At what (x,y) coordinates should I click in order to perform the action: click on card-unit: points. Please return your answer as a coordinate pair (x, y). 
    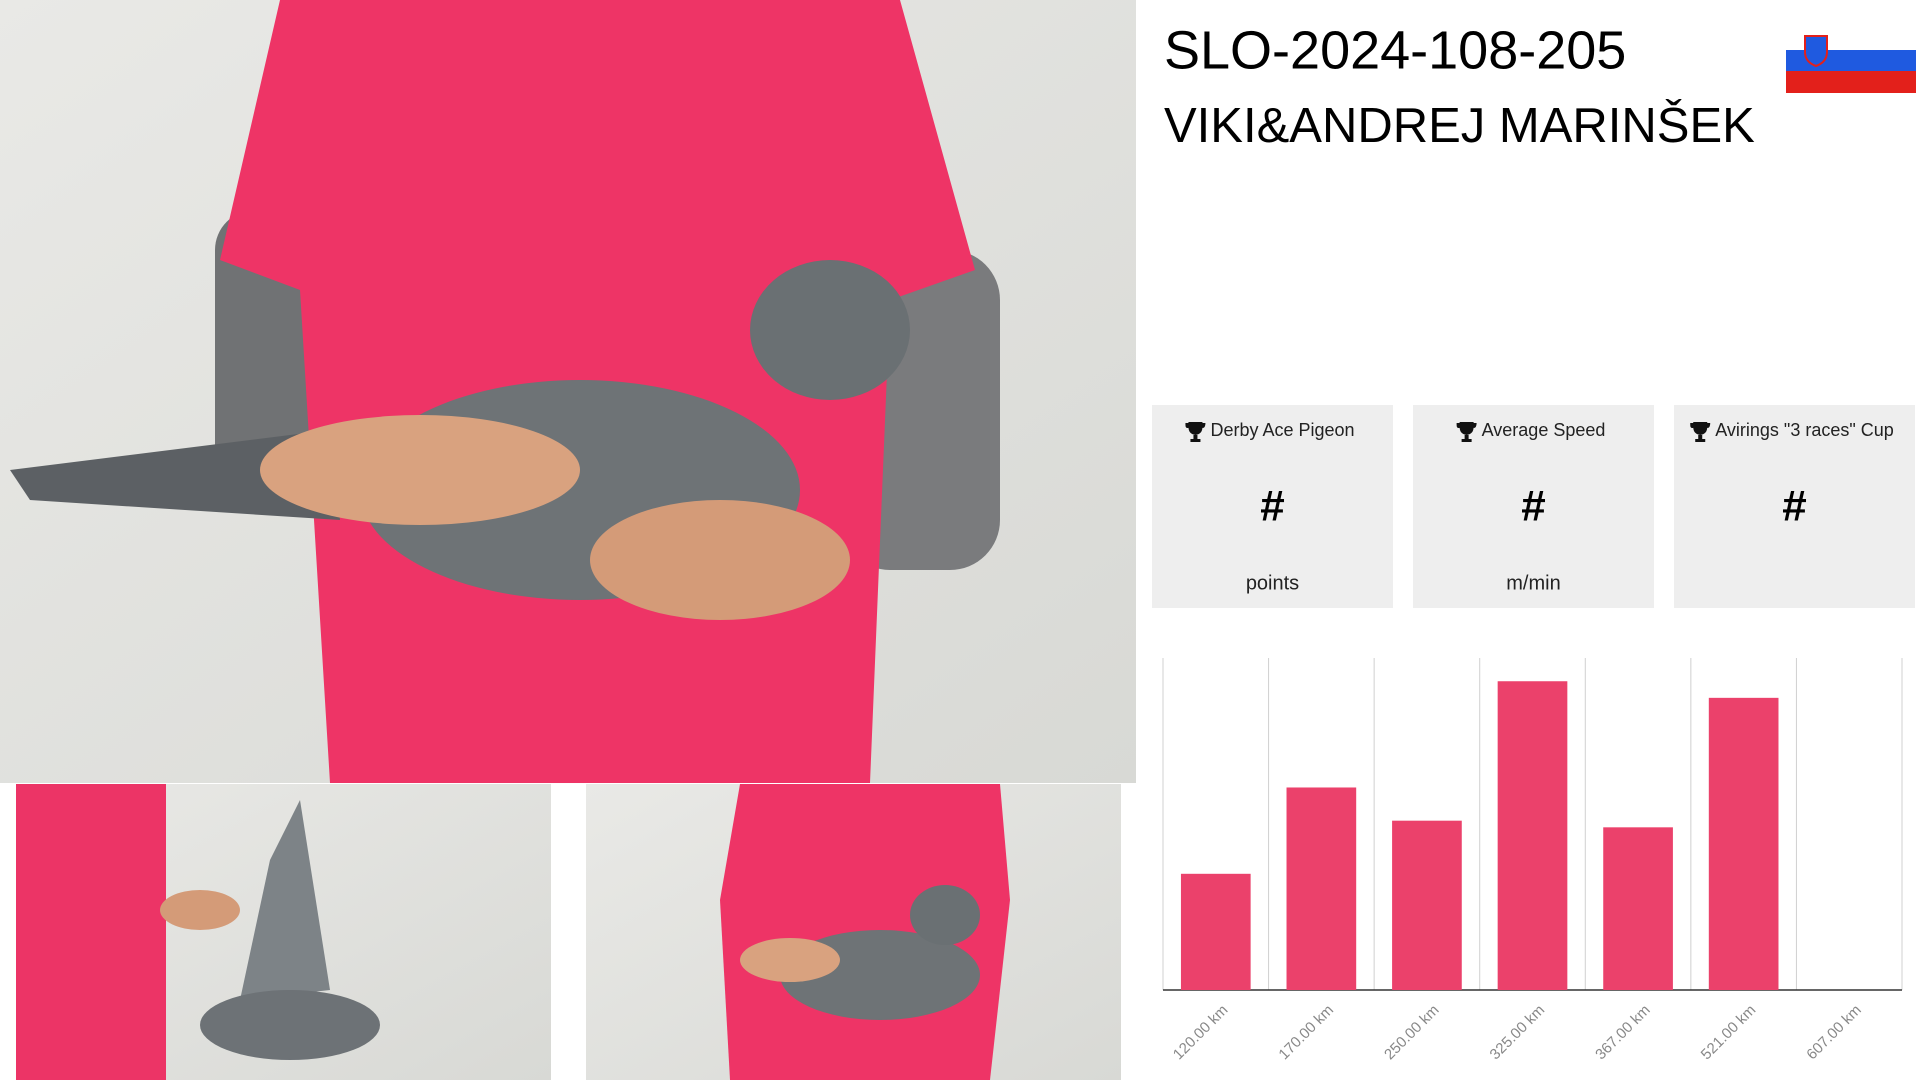
    Looking at the image, I should click on (1272, 583).